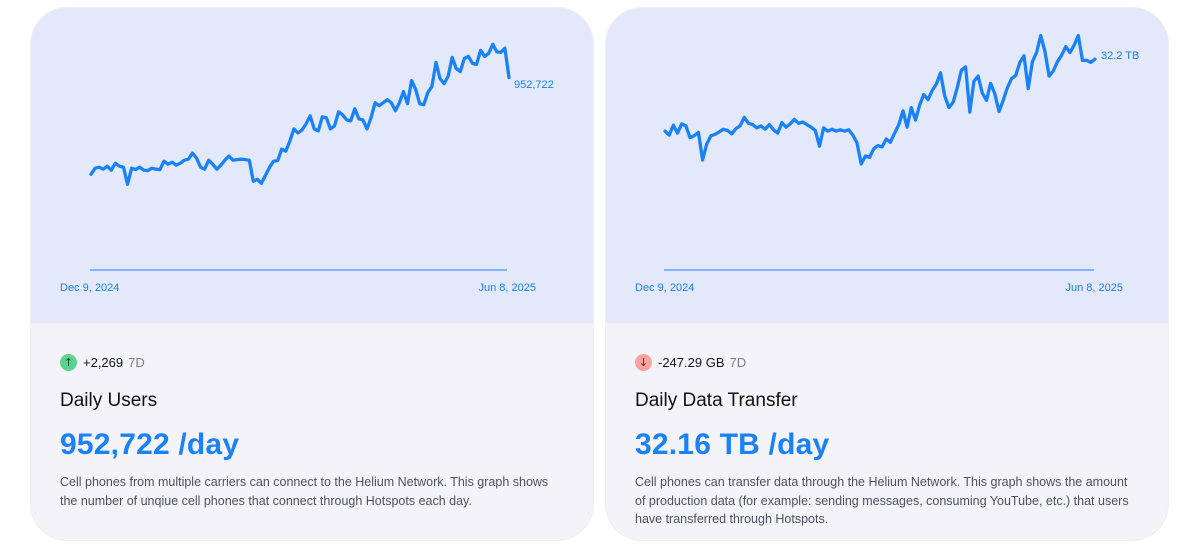  Describe the element at coordinates (68, 362) in the screenshot. I see `arrow-up-icon: ↑` at that location.